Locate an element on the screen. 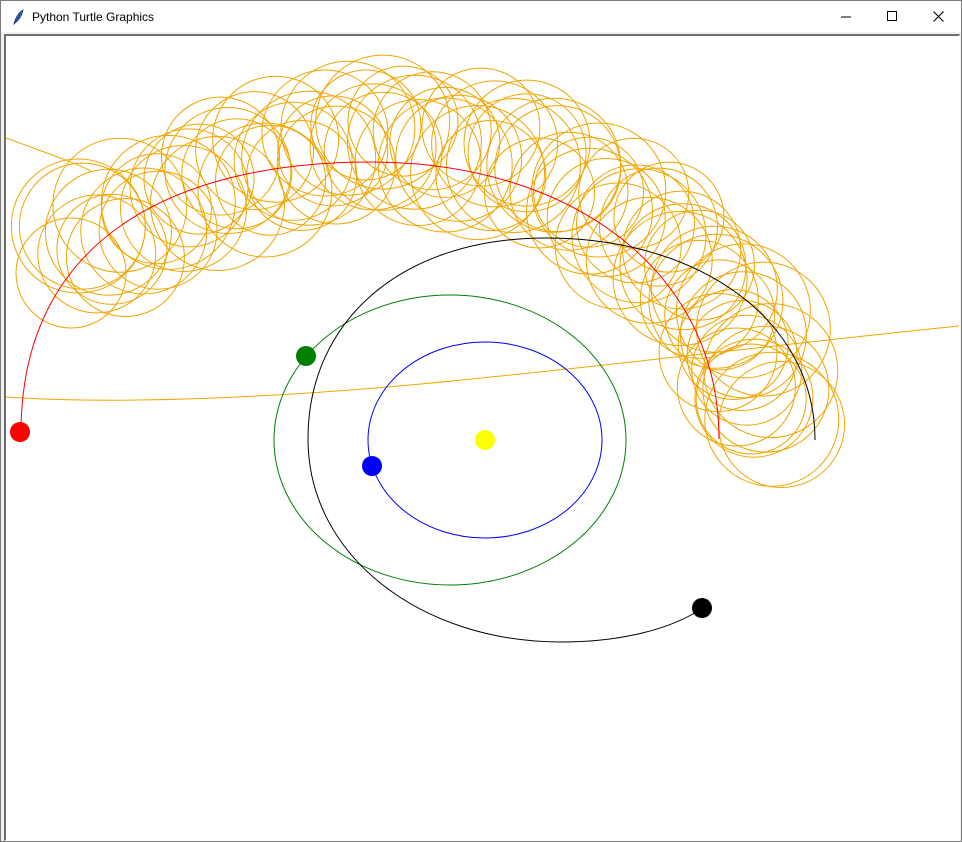 This screenshot has height=842, width=962. orange-long-trail is located at coordinates (482, 363).